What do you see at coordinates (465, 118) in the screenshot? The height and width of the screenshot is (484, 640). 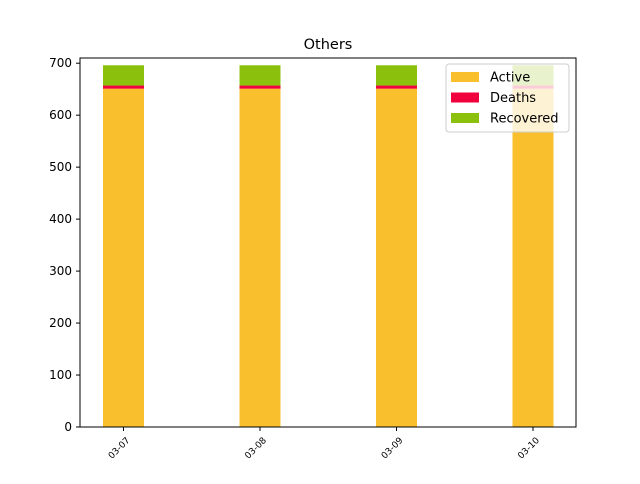 I see `legend-swatch-recovered` at bounding box center [465, 118].